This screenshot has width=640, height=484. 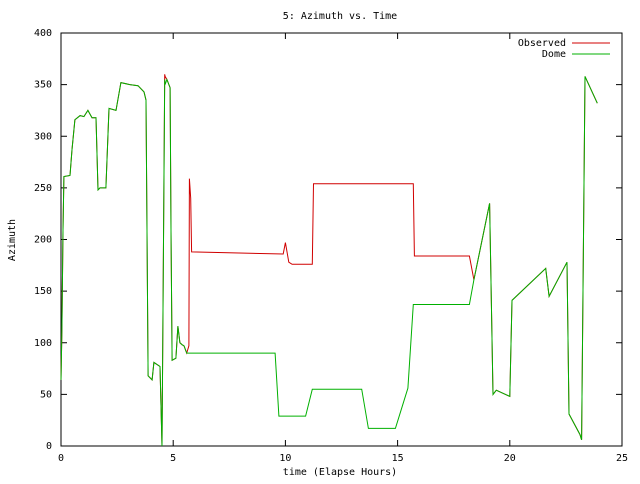 What do you see at coordinates (43, 136) in the screenshot?
I see `y-tick-label: 300` at bounding box center [43, 136].